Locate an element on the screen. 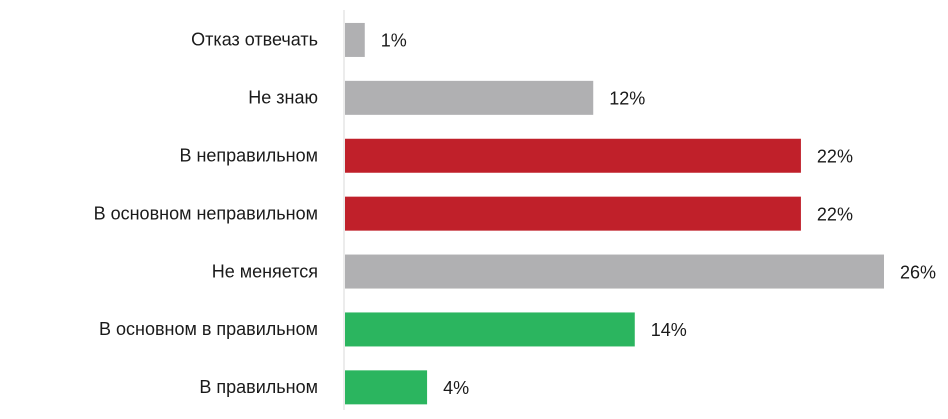 Image resolution: width=948 pixels, height=419 pixels. value-label: 14% is located at coordinates (669, 330).